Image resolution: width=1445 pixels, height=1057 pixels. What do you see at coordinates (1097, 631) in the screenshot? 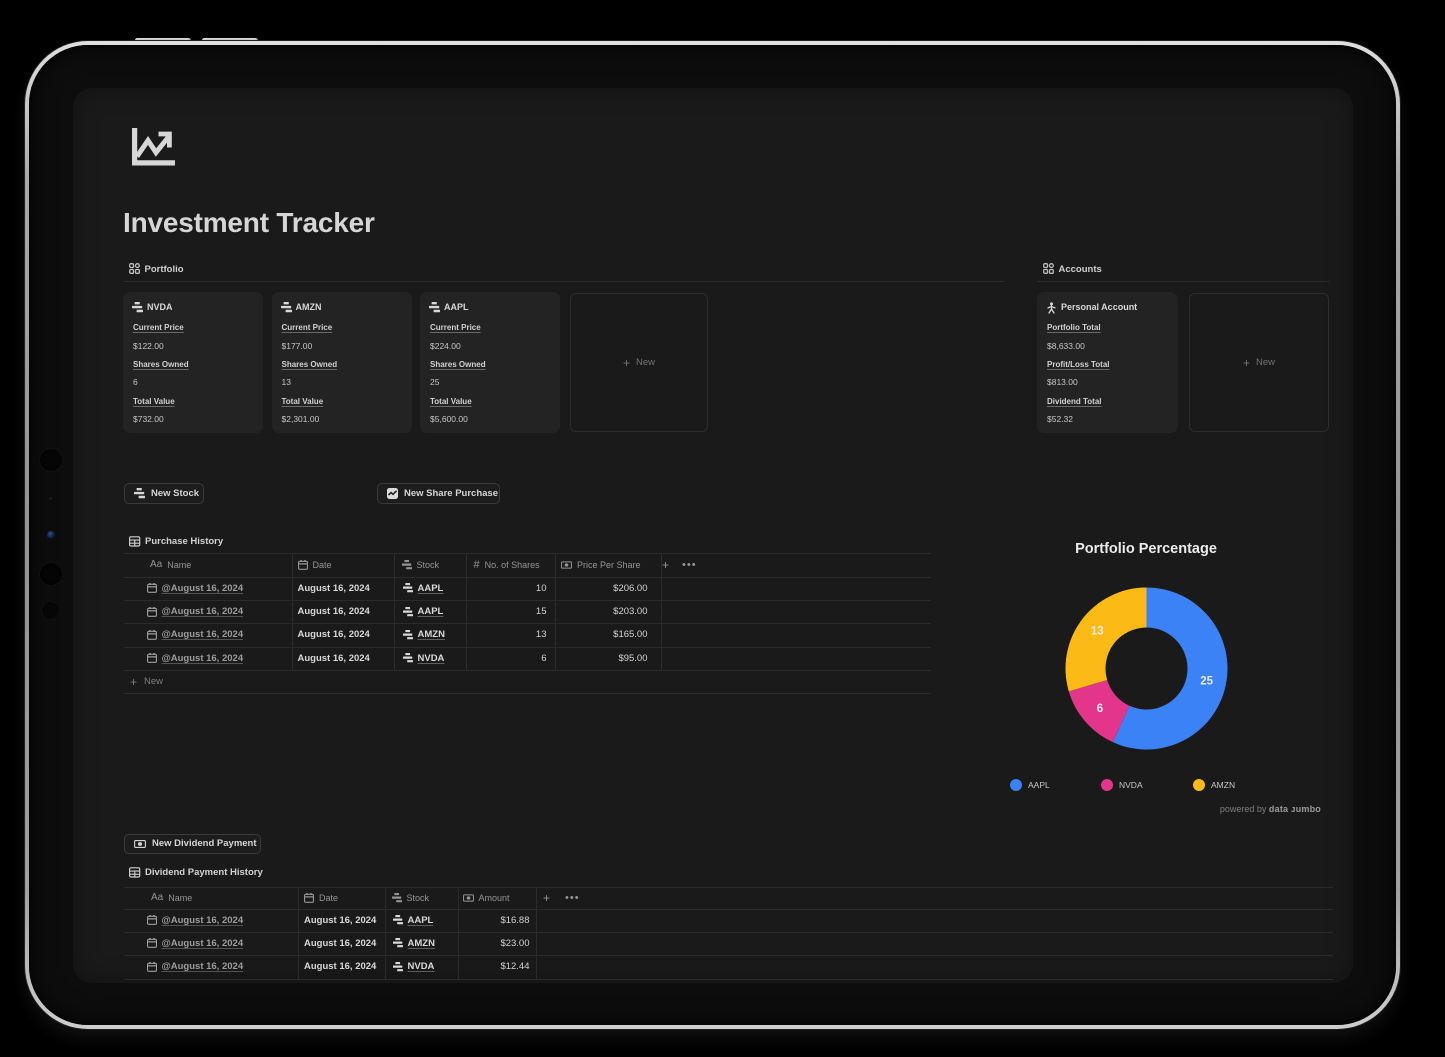
I see `svg-text: 13` at bounding box center [1097, 631].